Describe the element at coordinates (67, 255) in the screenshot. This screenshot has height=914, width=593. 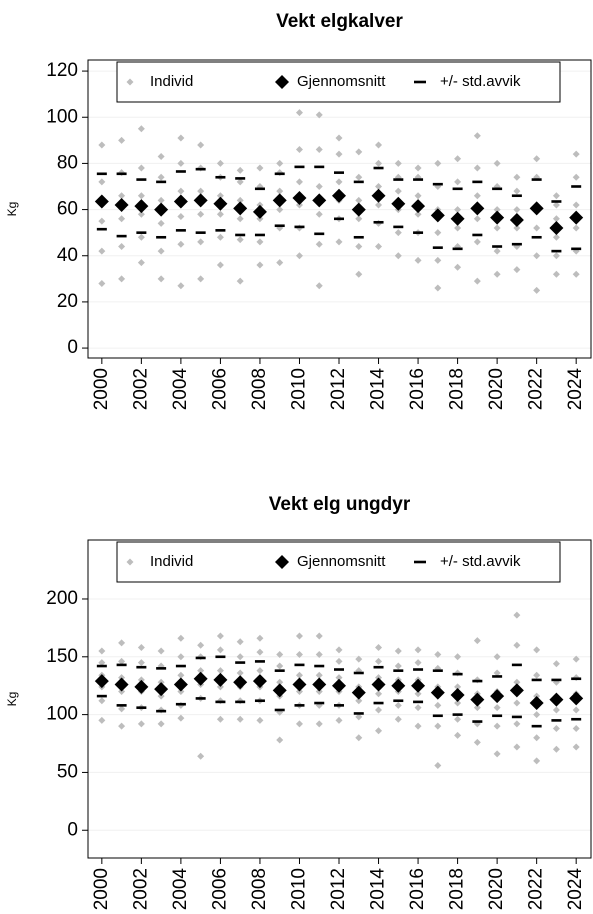
I see `y-tick-label: 40` at that location.